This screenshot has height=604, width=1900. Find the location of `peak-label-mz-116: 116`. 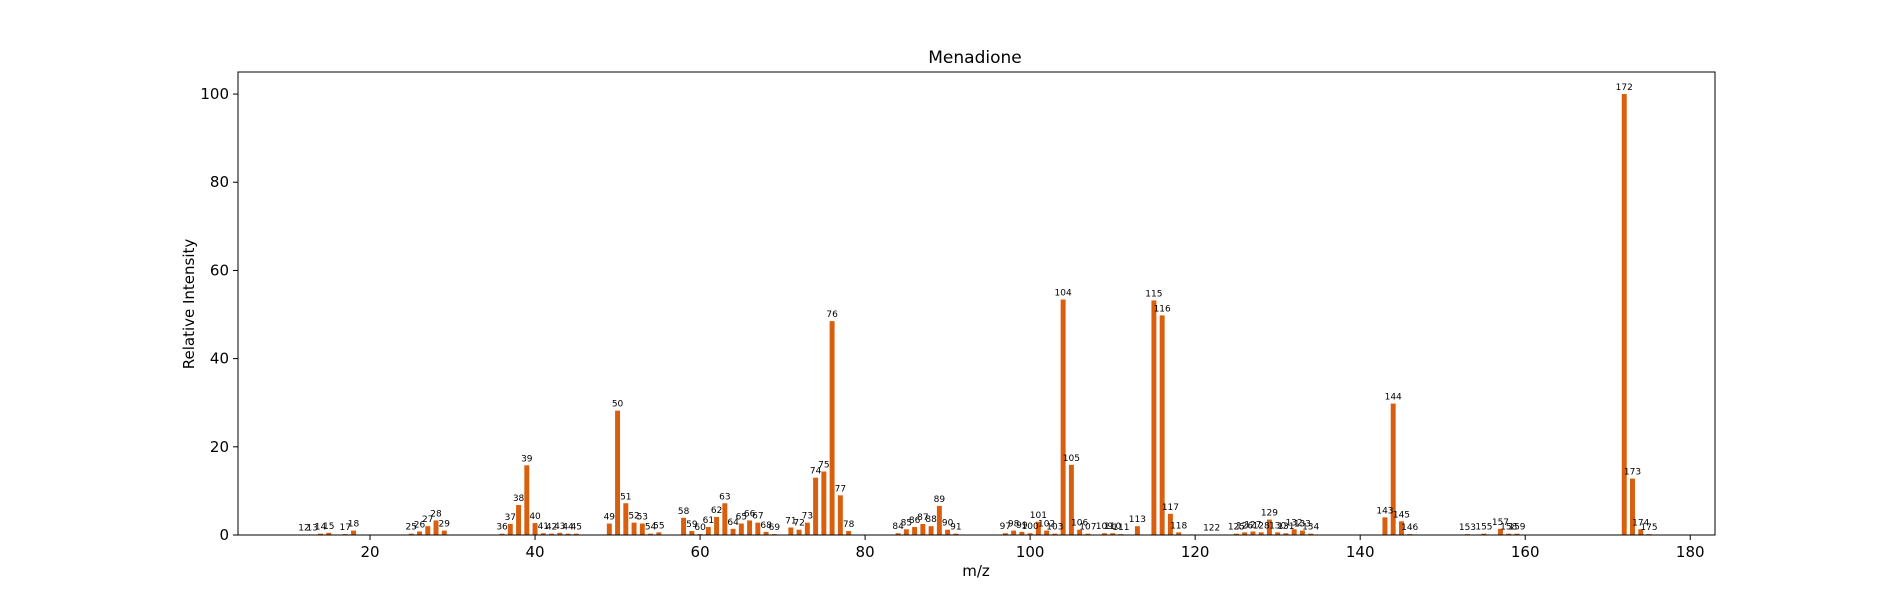

peak-label-mz-116: 116 is located at coordinates (1162, 309).